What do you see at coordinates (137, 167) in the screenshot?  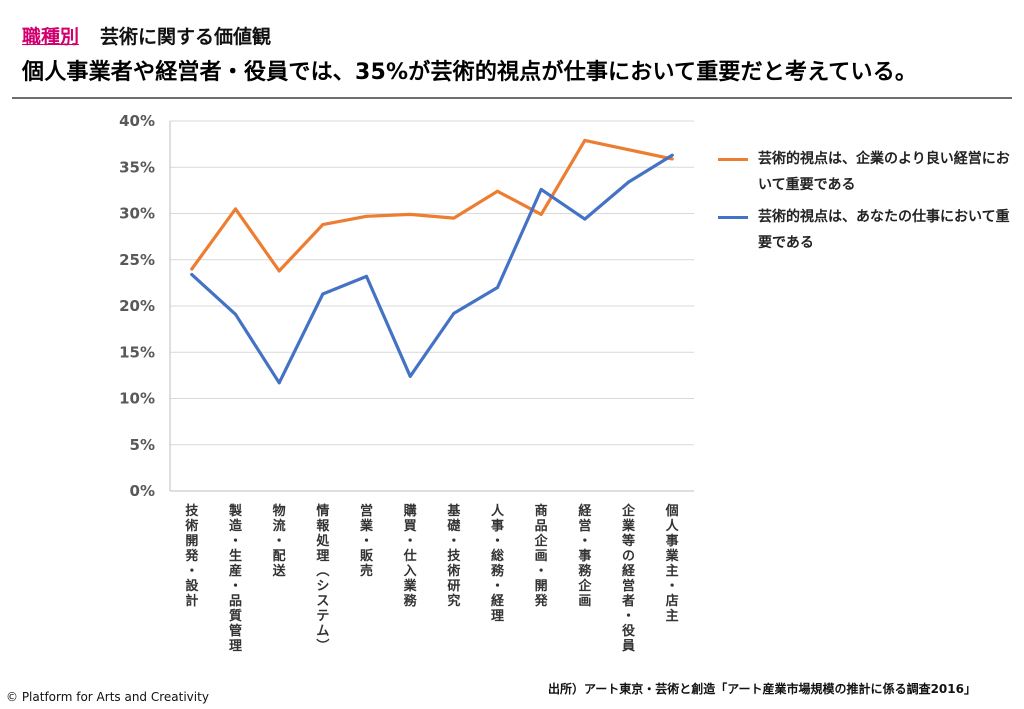 I see `y-tick-label: 35%` at bounding box center [137, 167].